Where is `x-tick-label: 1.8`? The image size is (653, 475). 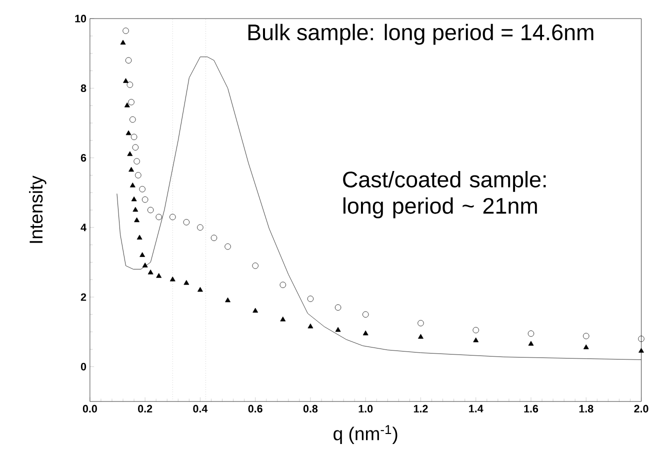
x-tick-label: 1.8 is located at coordinates (586, 408).